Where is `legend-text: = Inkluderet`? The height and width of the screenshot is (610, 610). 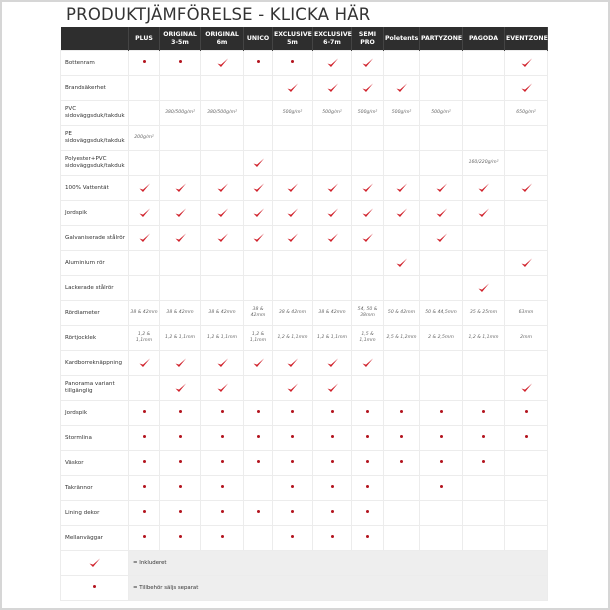 legend-text: = Inkluderet is located at coordinates (338, 563).